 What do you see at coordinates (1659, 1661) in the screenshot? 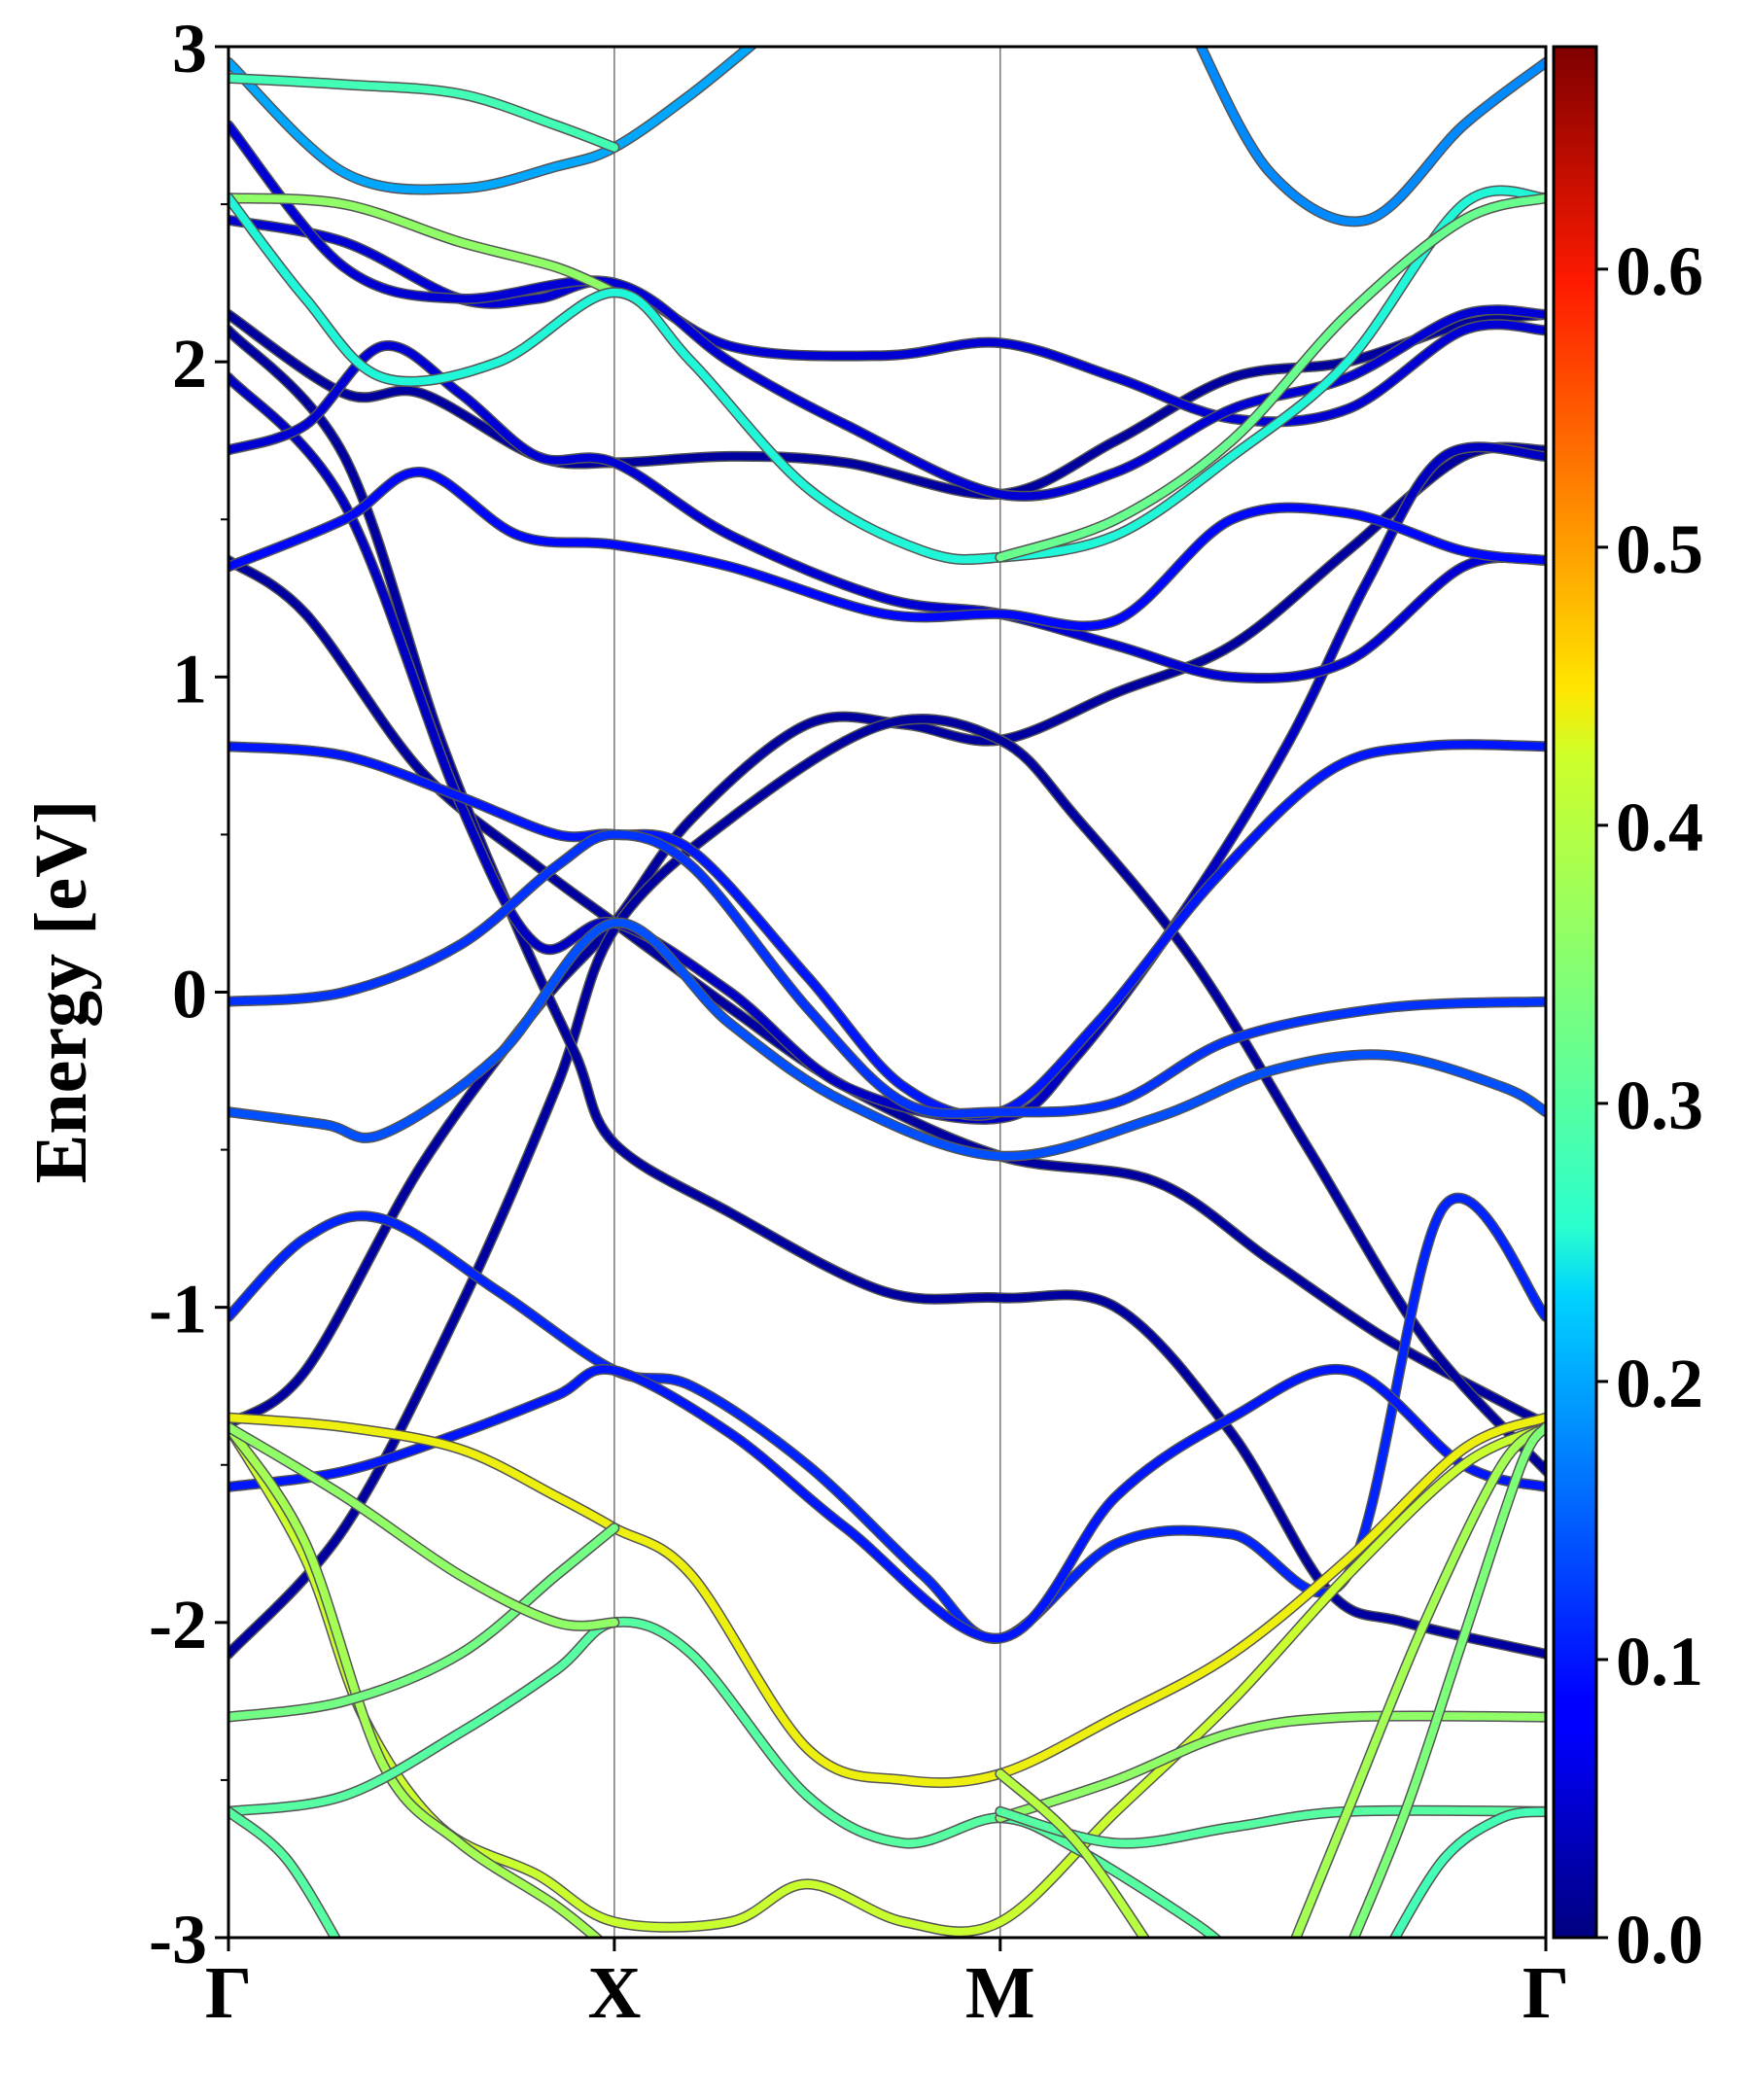
I see `colorbar-tick-label: 0.1` at bounding box center [1659, 1661].